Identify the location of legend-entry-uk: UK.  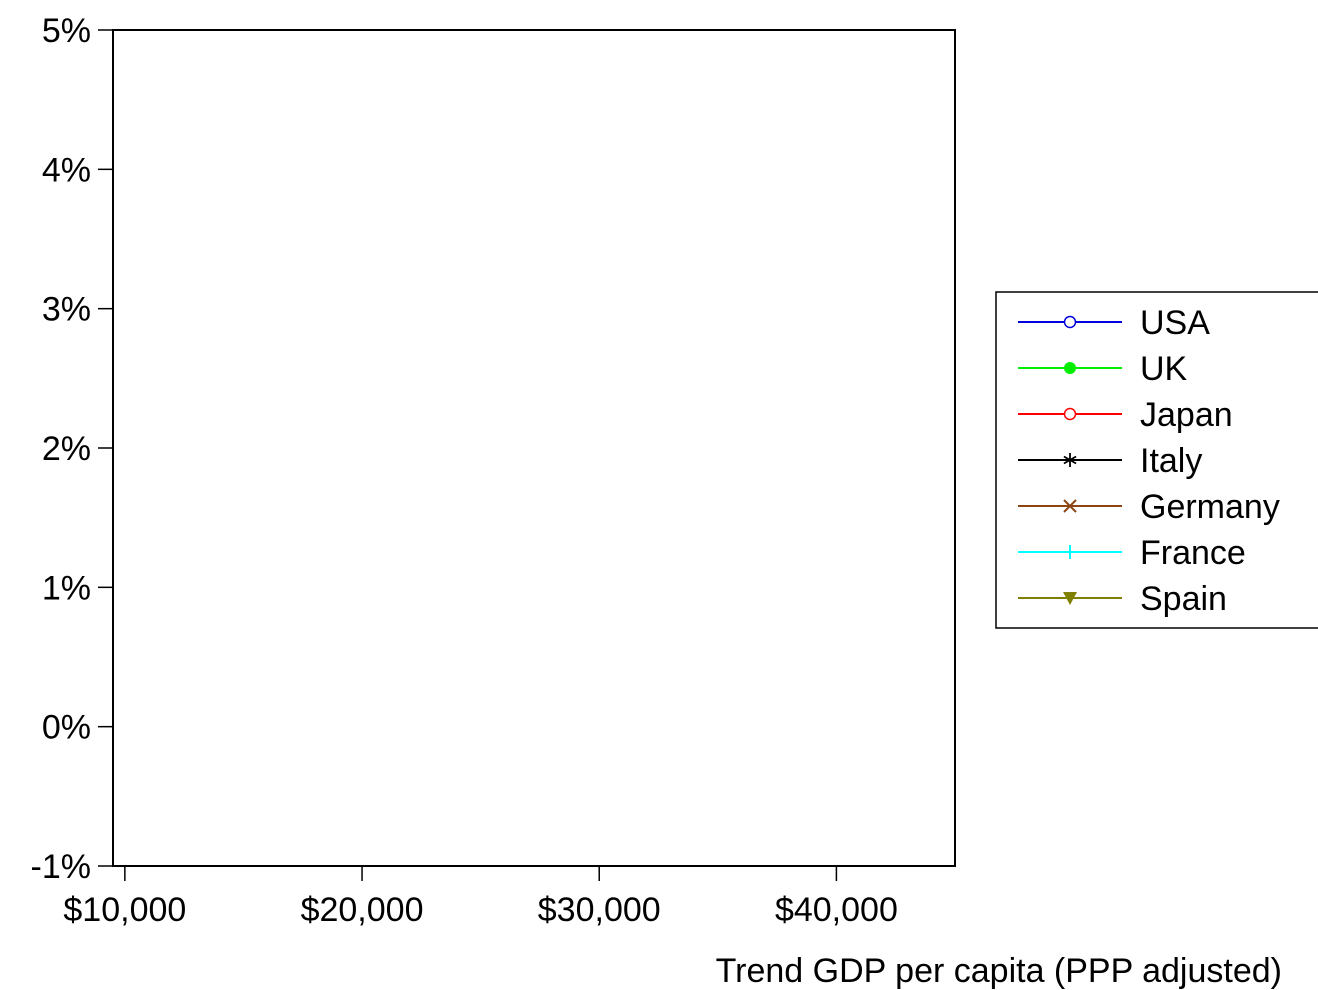
(1103, 369).